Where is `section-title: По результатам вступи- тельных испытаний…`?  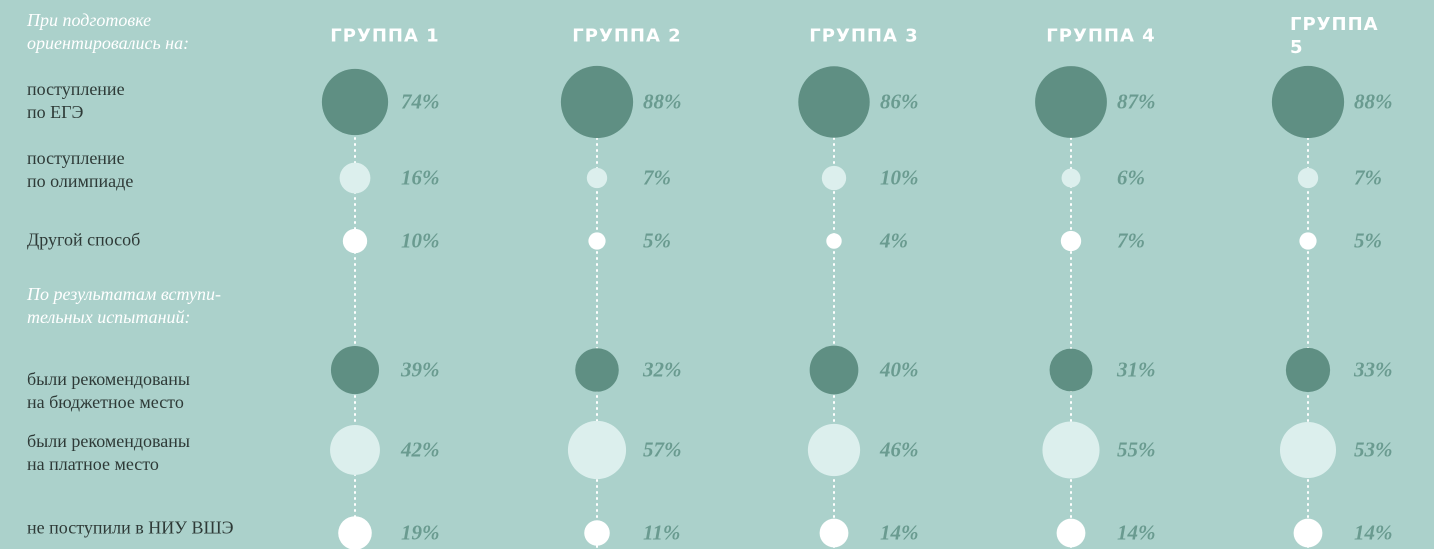
section-title: По результатам вступи- тельных испытаний… is located at coordinates (124, 305).